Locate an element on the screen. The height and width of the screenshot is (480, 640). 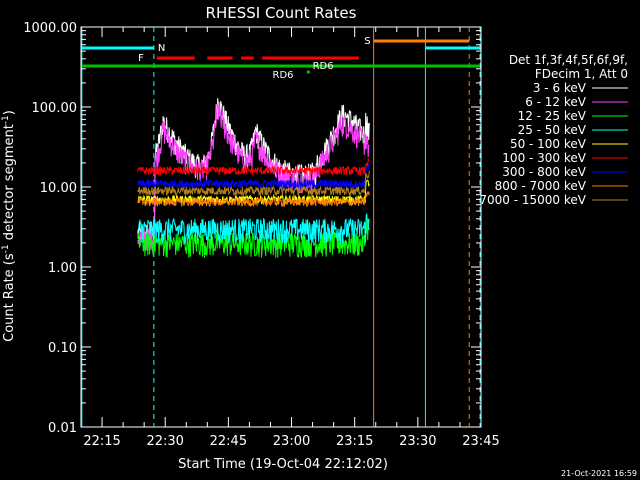
rd6-marker is located at coordinates (308, 72).